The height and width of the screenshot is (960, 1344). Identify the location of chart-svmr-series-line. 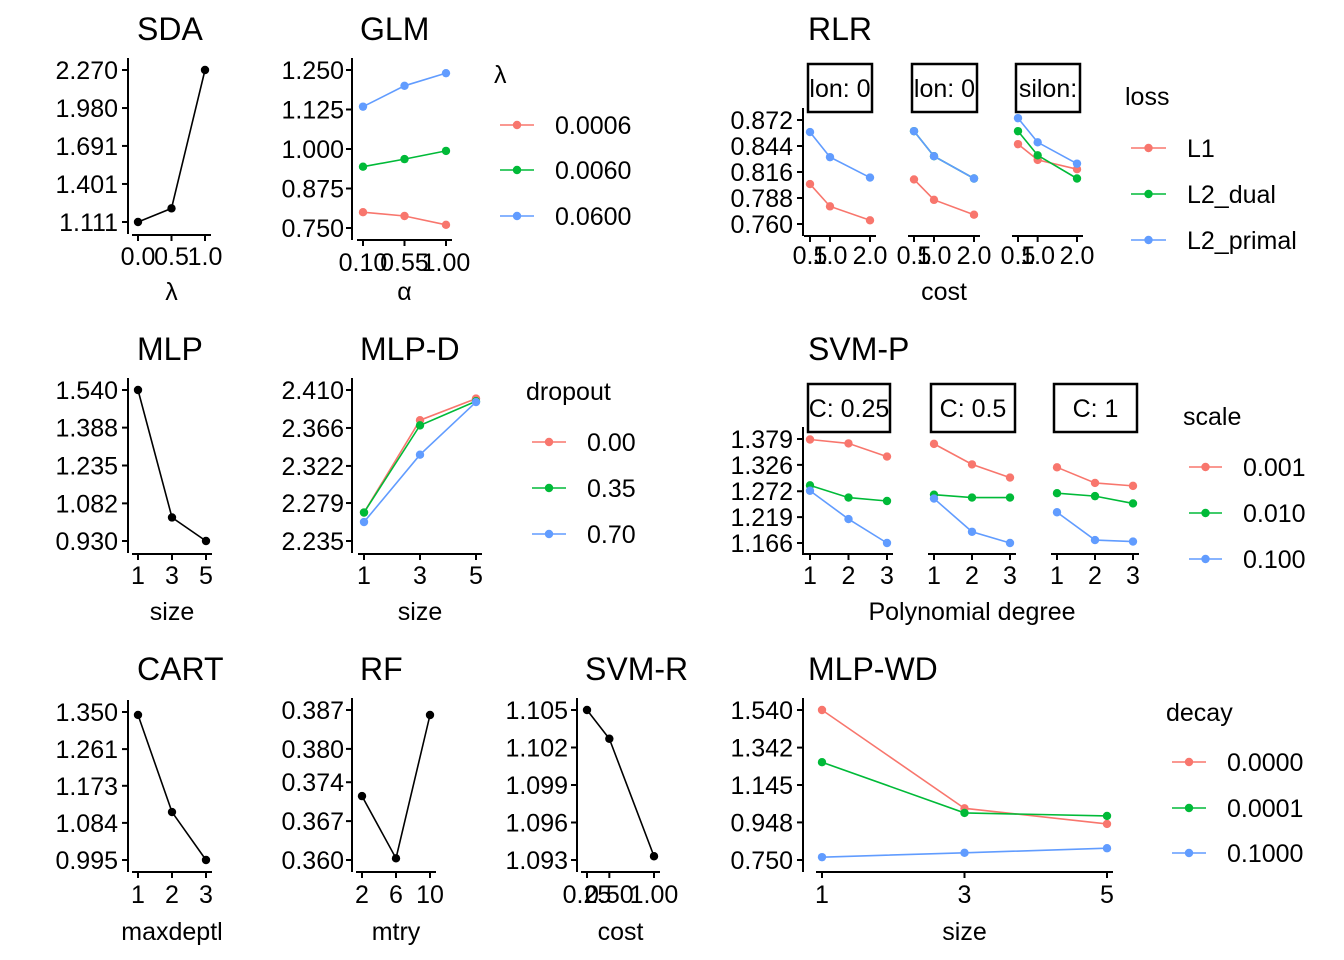
(620, 783).